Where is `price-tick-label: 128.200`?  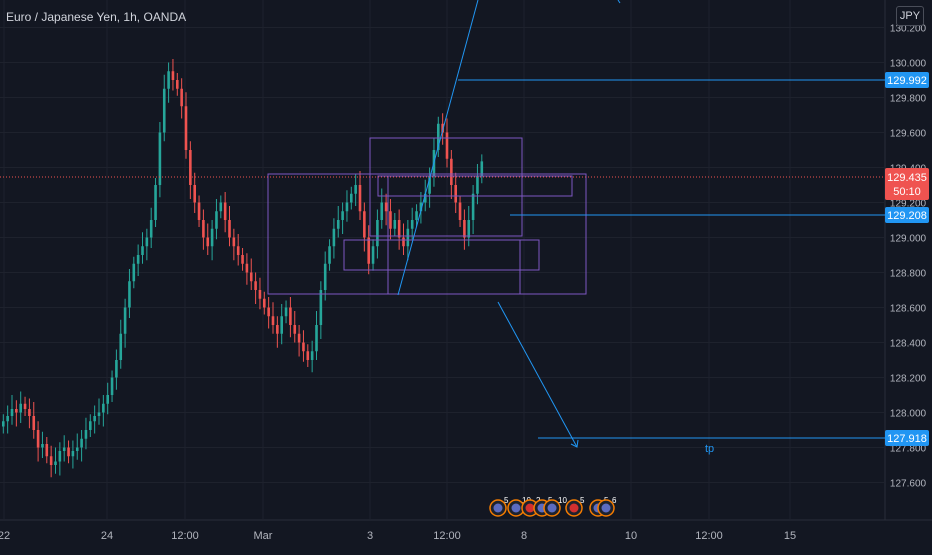 price-tick-label: 128.200 is located at coordinates (908, 379).